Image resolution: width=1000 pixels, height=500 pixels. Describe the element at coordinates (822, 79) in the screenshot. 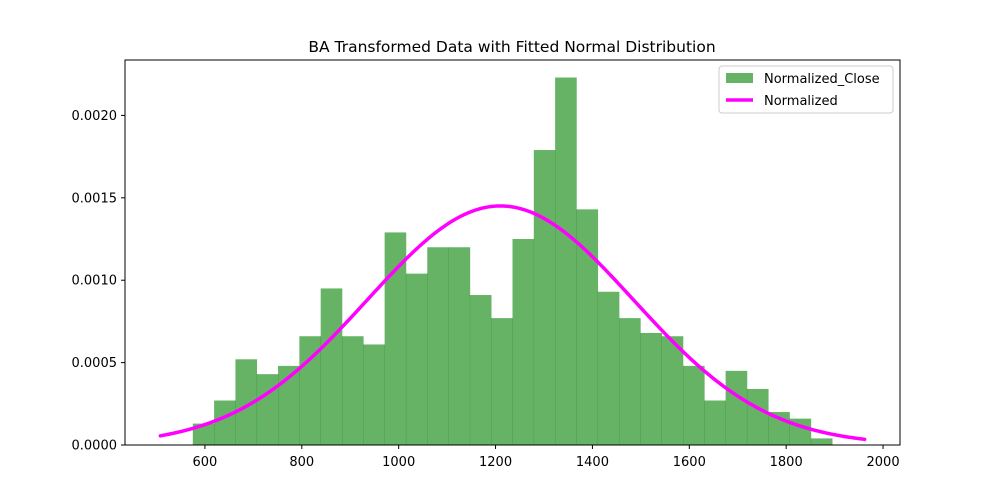

I see `legend-histogram-label: Normalized_Close` at that location.